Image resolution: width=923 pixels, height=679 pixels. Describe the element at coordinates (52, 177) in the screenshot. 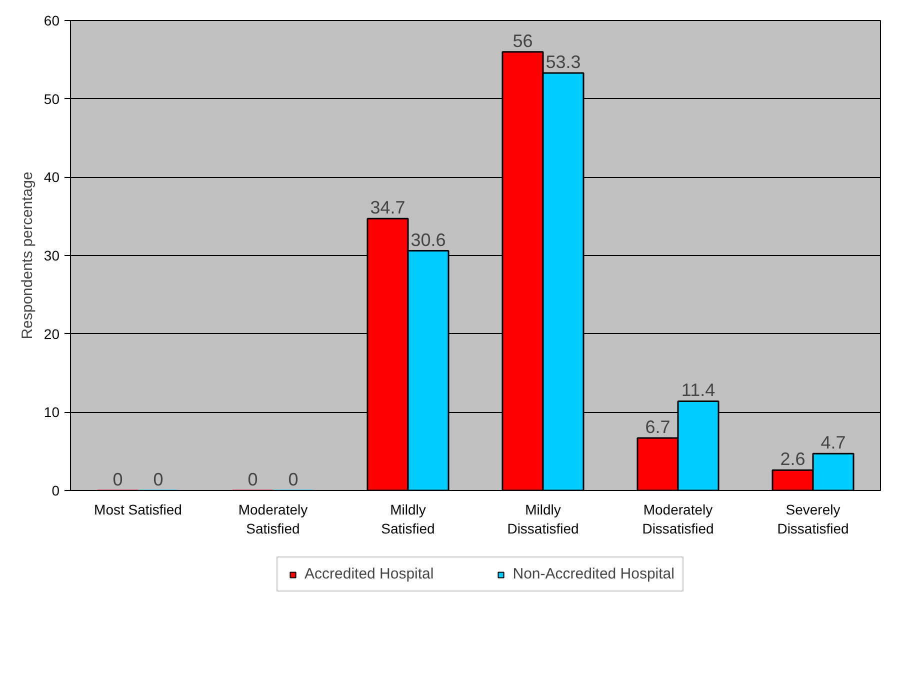

I see `y-tick-label: 40` at that location.